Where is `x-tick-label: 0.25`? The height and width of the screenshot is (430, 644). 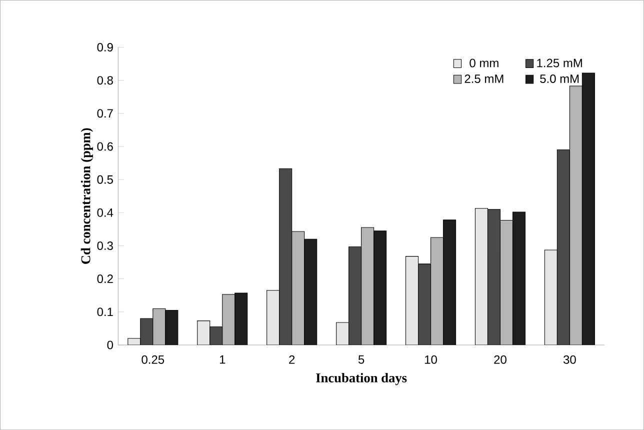
x-tick-label: 0.25 is located at coordinates (153, 359).